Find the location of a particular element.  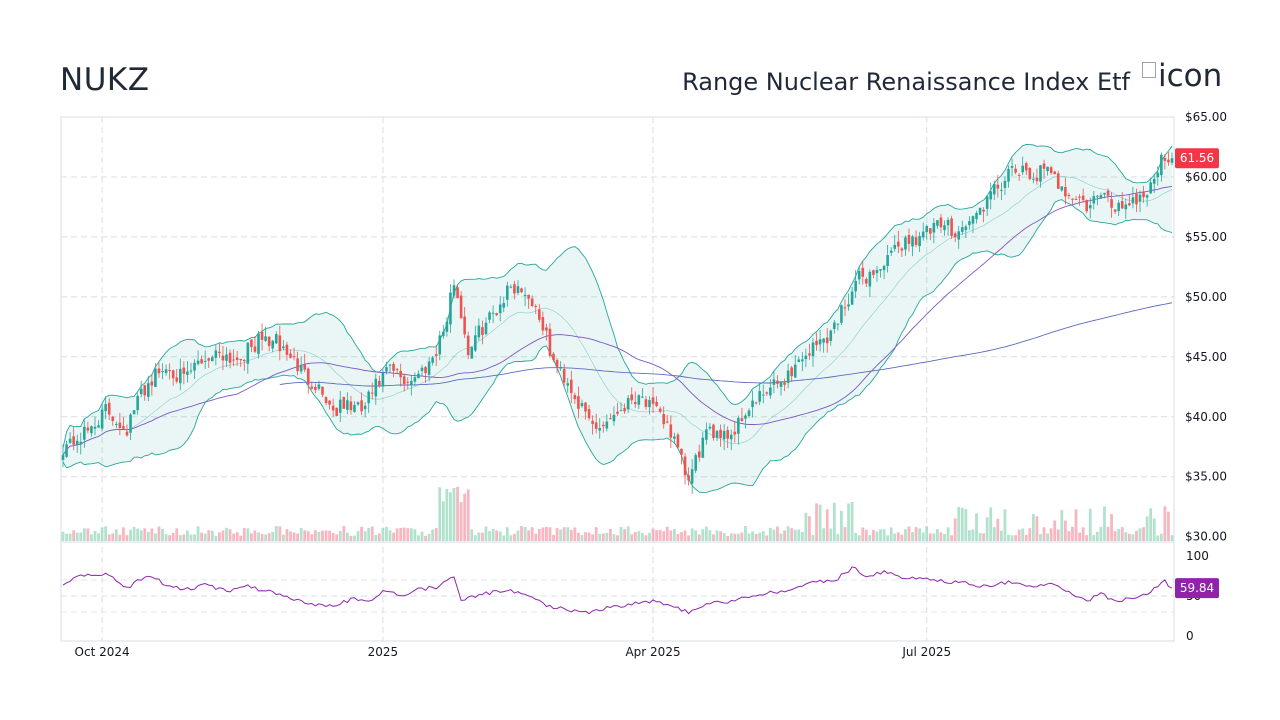

logo-alt-text: icon is located at coordinates (1190, 76).